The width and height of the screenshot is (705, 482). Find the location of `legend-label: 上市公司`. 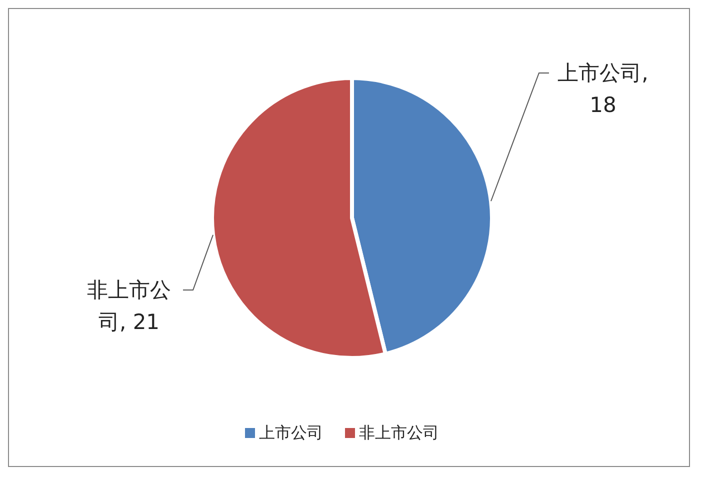

legend-label: 上市公司 is located at coordinates (291, 432).